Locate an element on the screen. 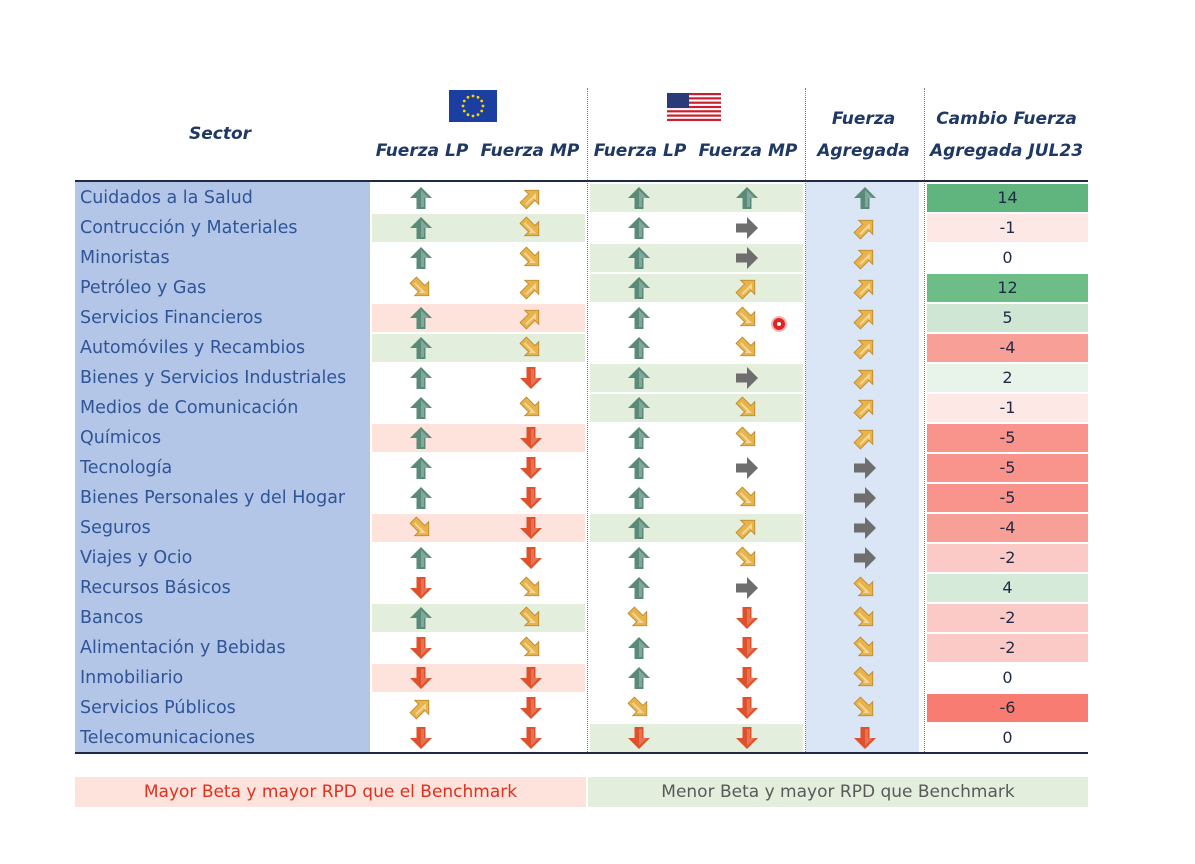 This screenshot has height=864, width=1195. change-value: 2 is located at coordinates (1007, 378).